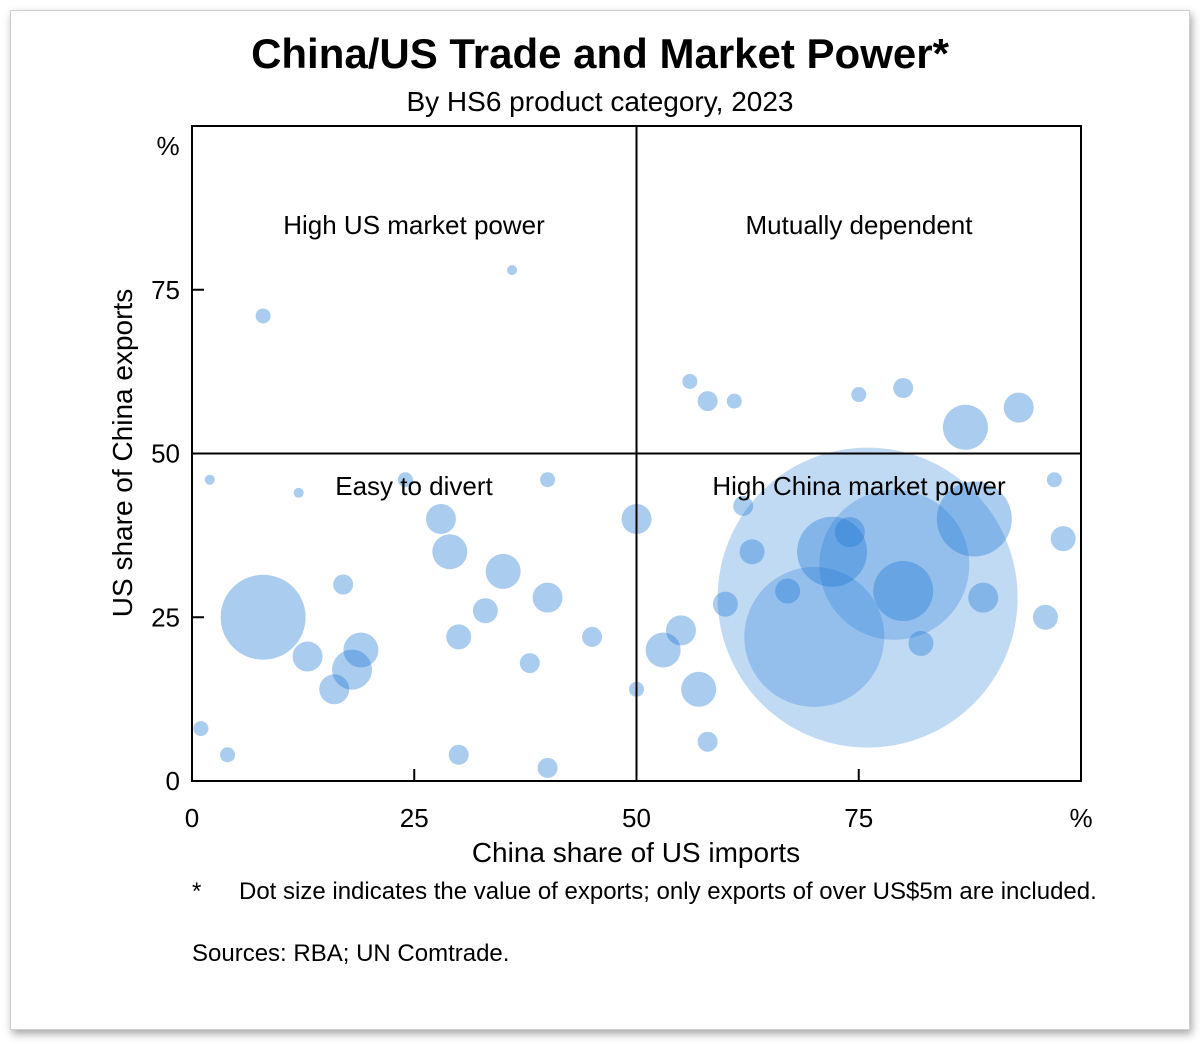  What do you see at coordinates (859, 486) in the screenshot?
I see `quadrant-label-bottom-right: High China market power` at bounding box center [859, 486].